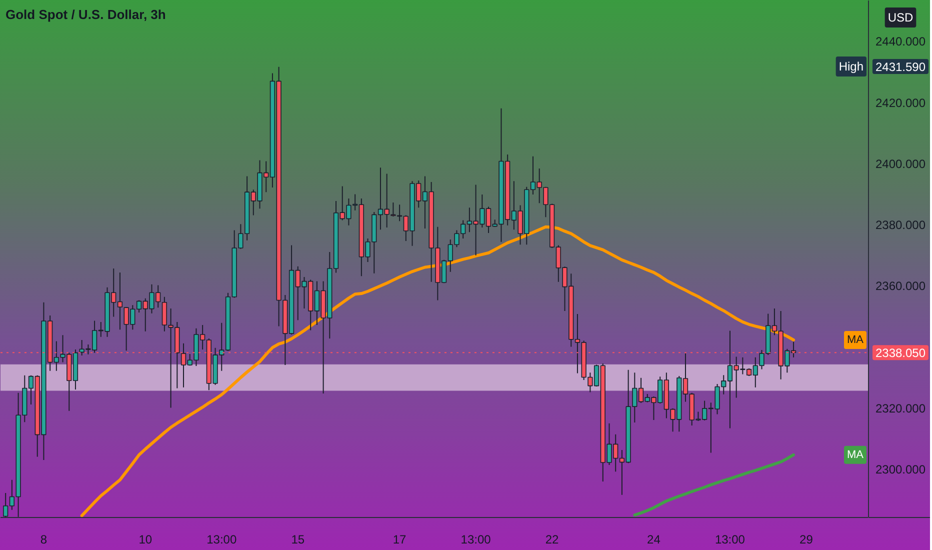 Image resolution: width=932 pixels, height=550 pixels. I want to click on y-tick-label: 2440.000, so click(900, 41).